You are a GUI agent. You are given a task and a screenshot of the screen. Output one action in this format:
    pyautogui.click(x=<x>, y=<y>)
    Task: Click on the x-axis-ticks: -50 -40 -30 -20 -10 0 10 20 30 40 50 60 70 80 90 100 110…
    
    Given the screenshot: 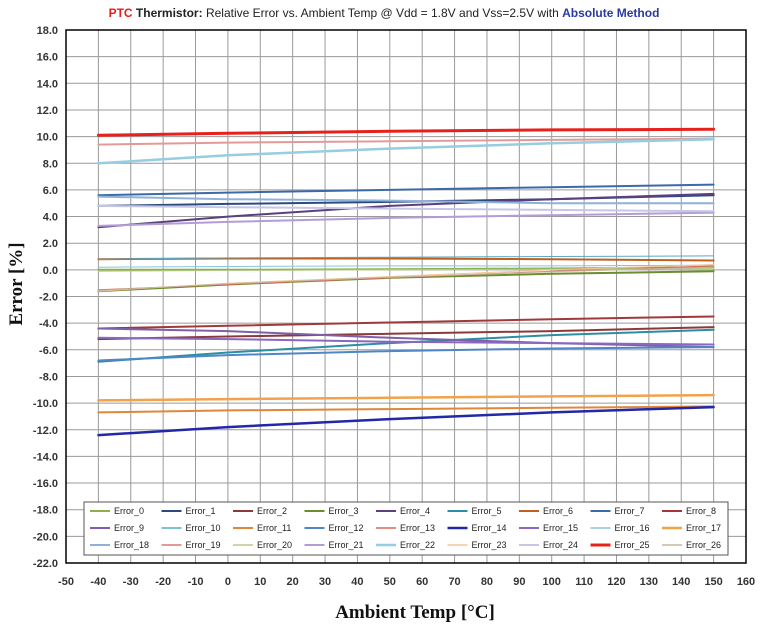 What is the action you would take?
    pyautogui.click(x=406, y=582)
    